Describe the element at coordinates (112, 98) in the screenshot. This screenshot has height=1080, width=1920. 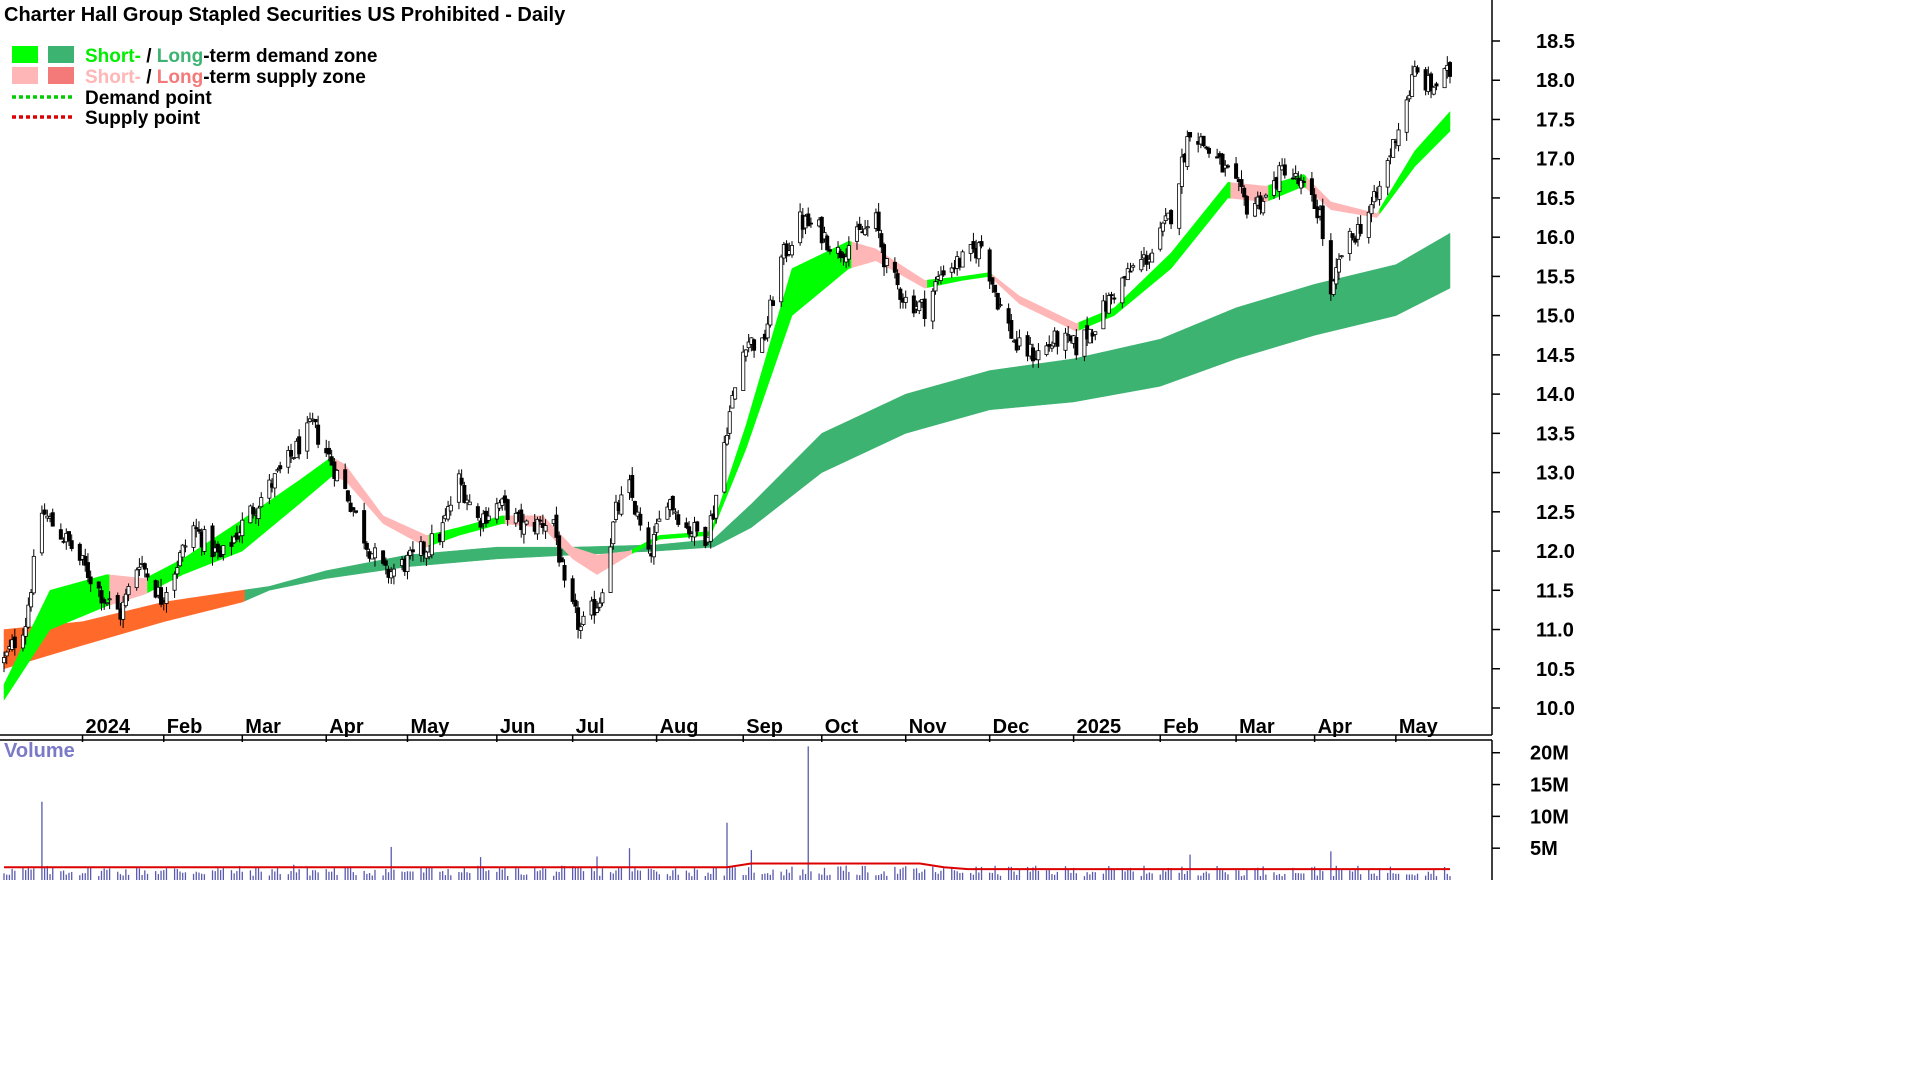
I see `legend-entry: Demand point` at that location.